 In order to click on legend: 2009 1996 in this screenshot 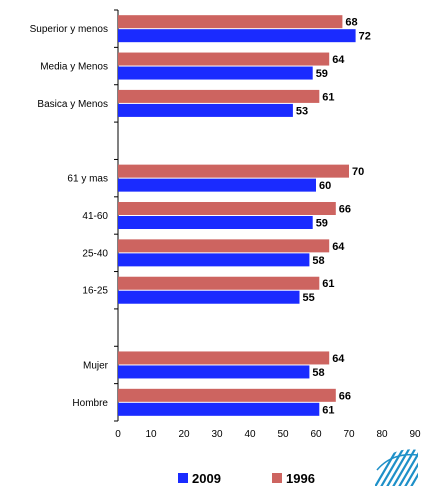, I will do `click(246, 478)`.